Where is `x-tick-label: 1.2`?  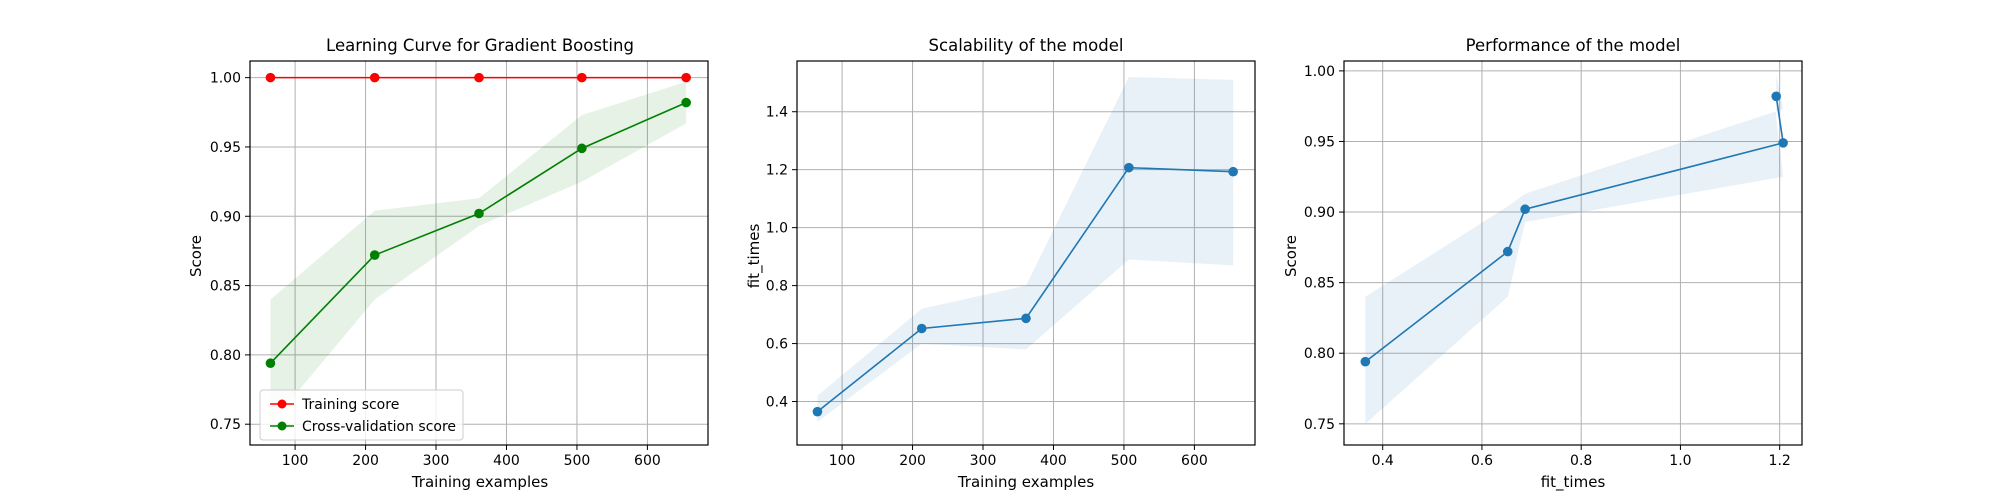 x-tick-label: 1.2 is located at coordinates (1780, 461).